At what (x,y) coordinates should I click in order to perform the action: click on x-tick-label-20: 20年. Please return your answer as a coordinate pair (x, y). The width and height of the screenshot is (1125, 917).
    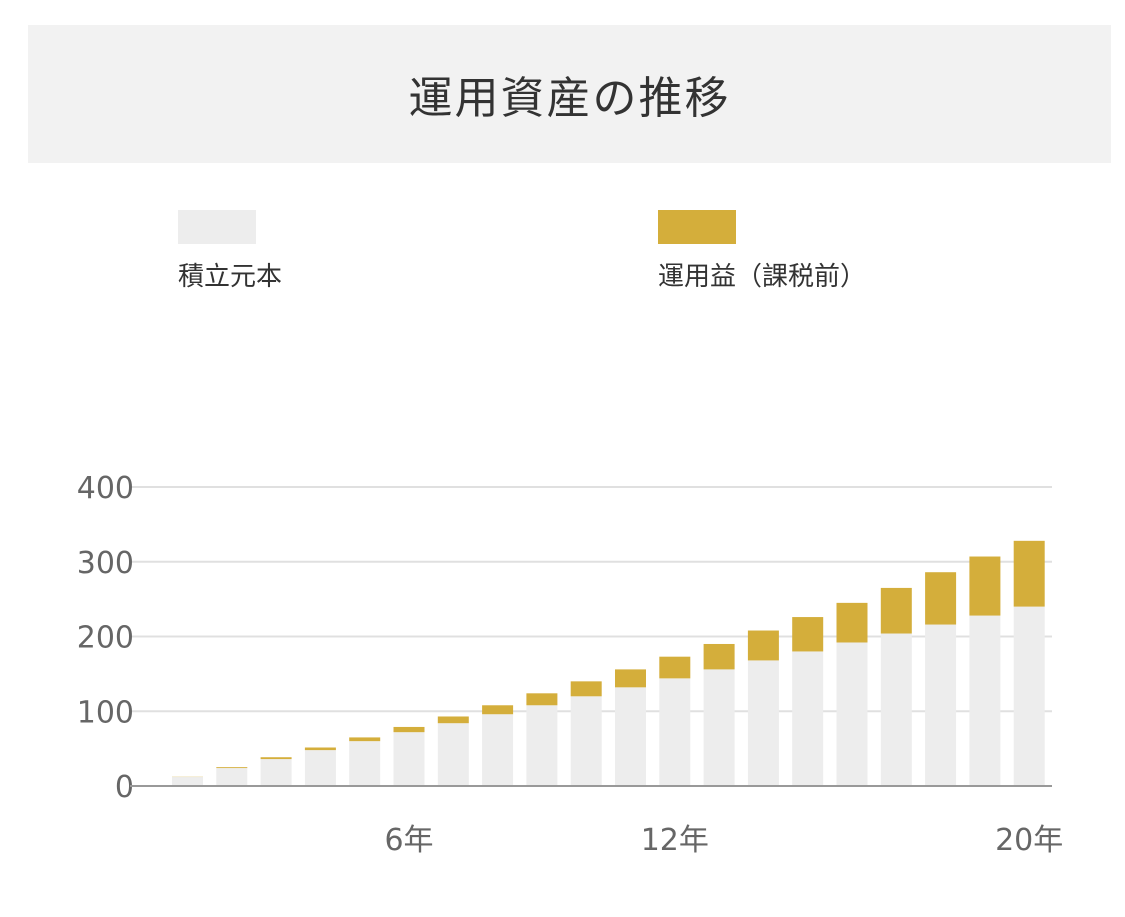
    Looking at the image, I should click on (1029, 840).